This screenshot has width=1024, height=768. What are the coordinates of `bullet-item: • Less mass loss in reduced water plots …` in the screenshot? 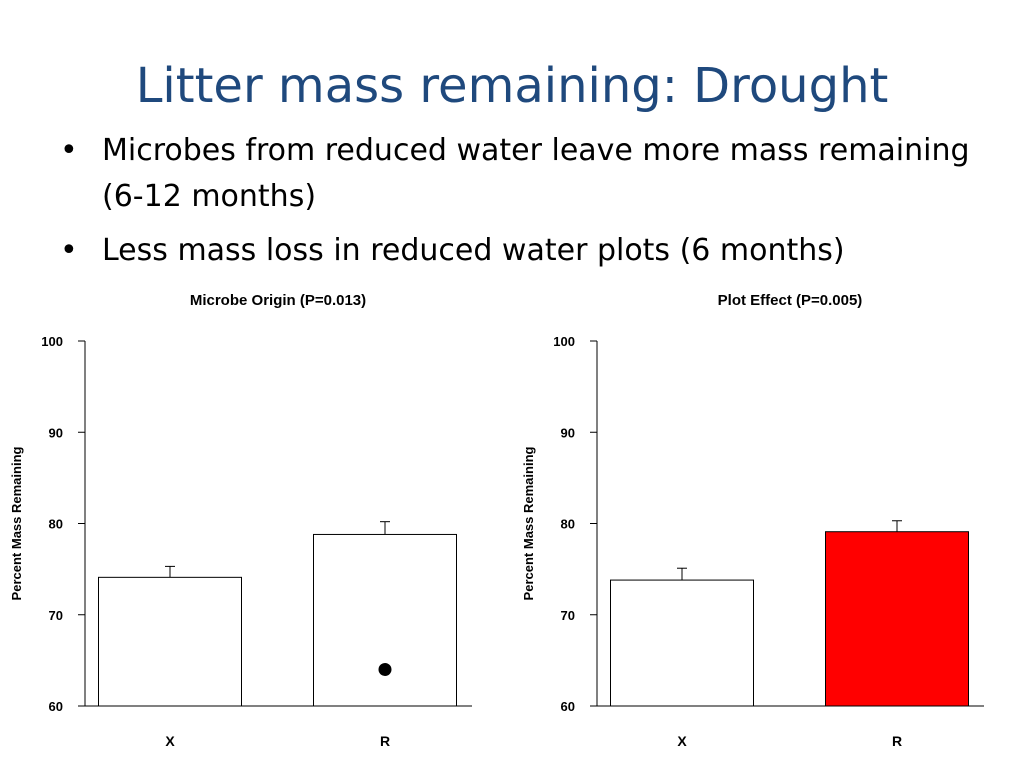 It's located at (520, 251).